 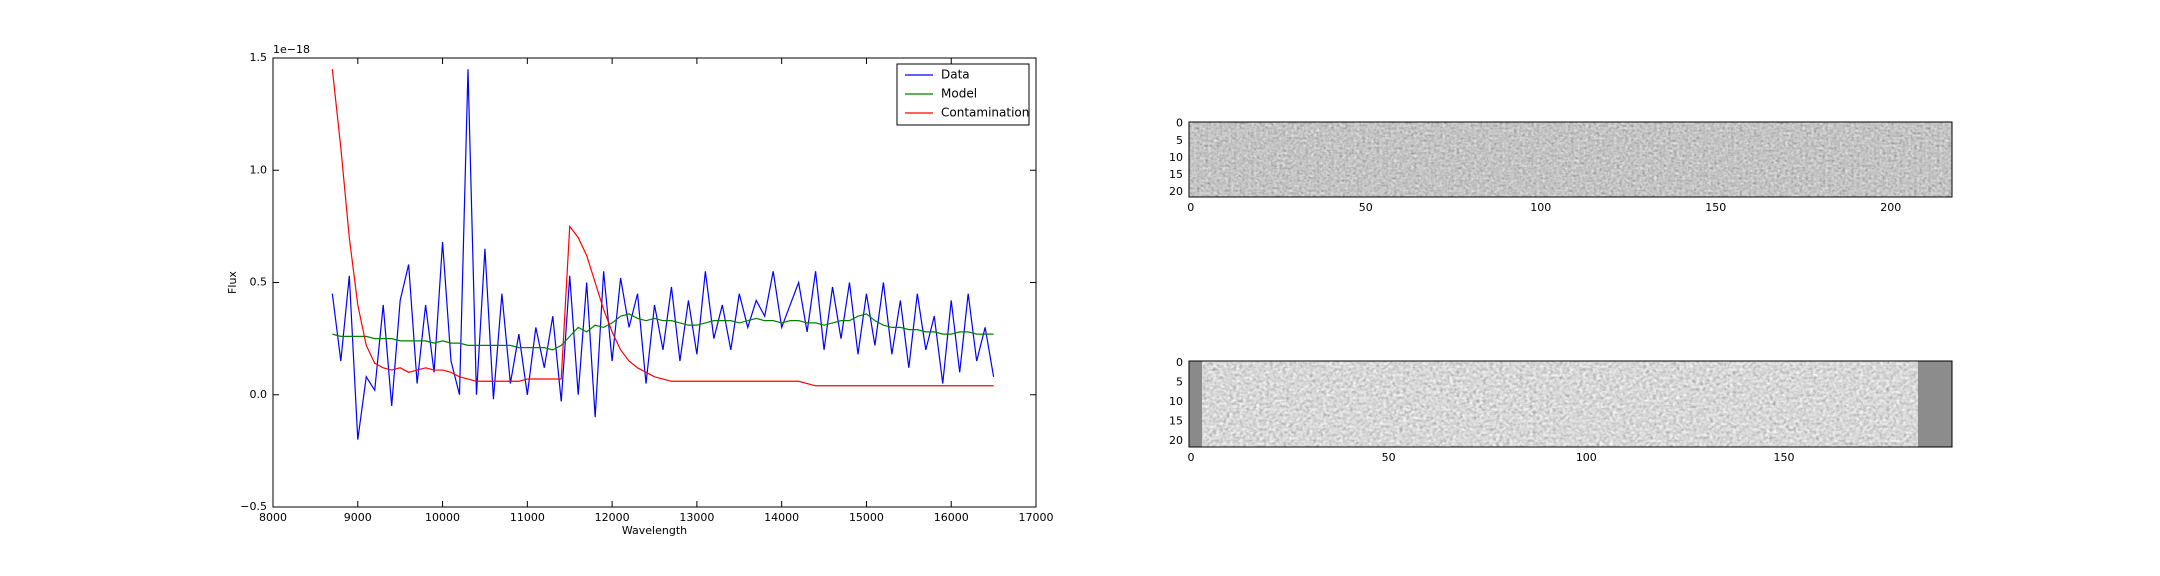 I want to click on x-tick-label: 10000, so click(x=442, y=517).